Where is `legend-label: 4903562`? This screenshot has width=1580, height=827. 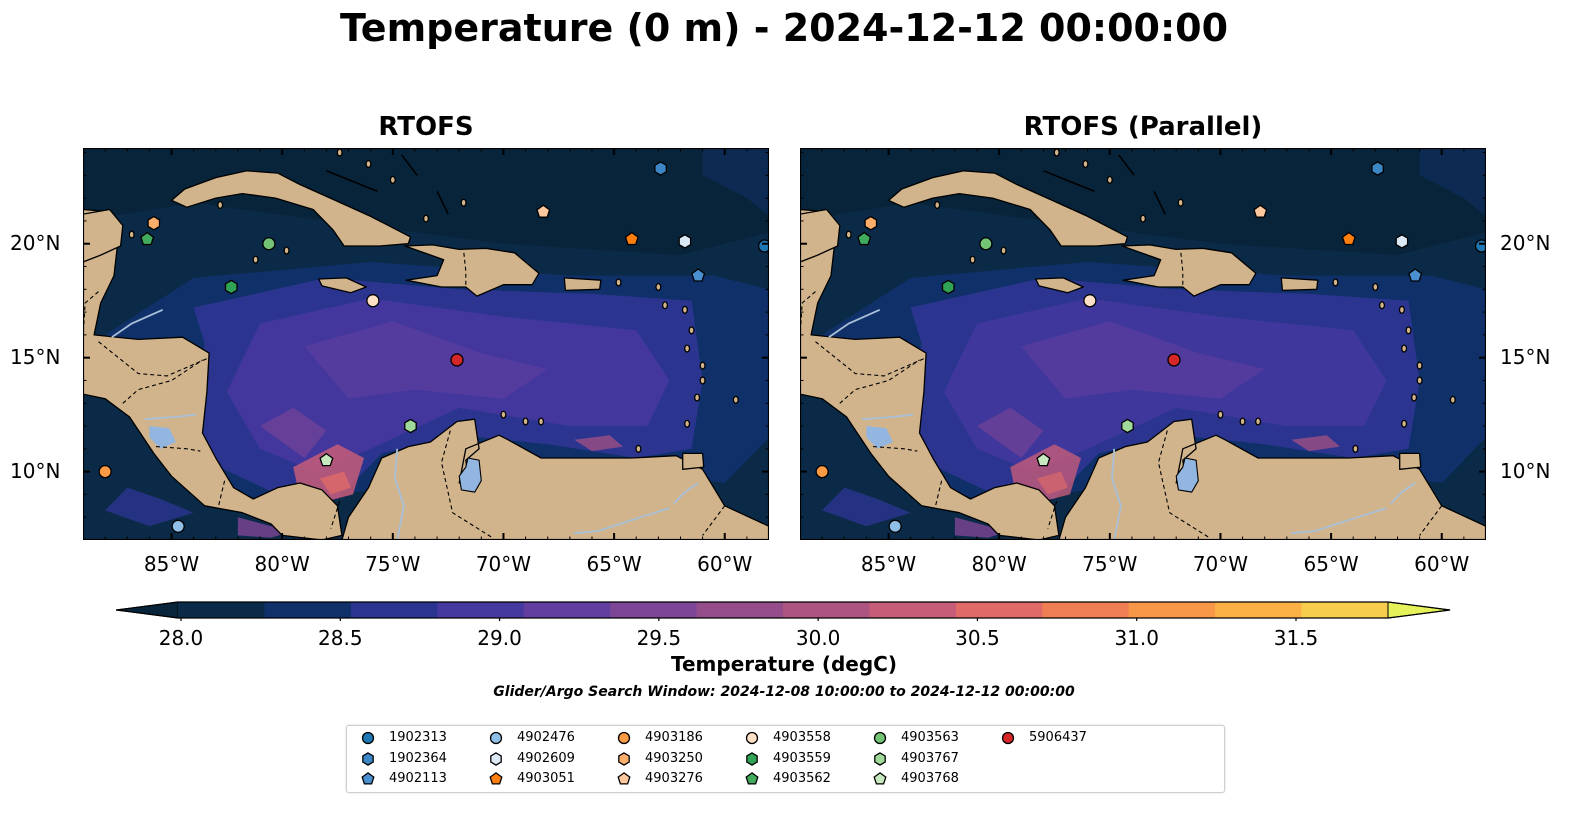
legend-label: 4903562 is located at coordinates (802, 778).